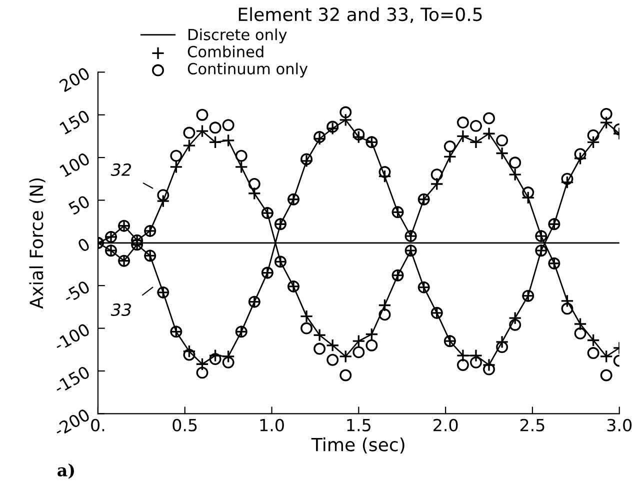 This screenshot has height=481, width=632. I want to click on x-tick-label: 2.5, so click(532, 425).